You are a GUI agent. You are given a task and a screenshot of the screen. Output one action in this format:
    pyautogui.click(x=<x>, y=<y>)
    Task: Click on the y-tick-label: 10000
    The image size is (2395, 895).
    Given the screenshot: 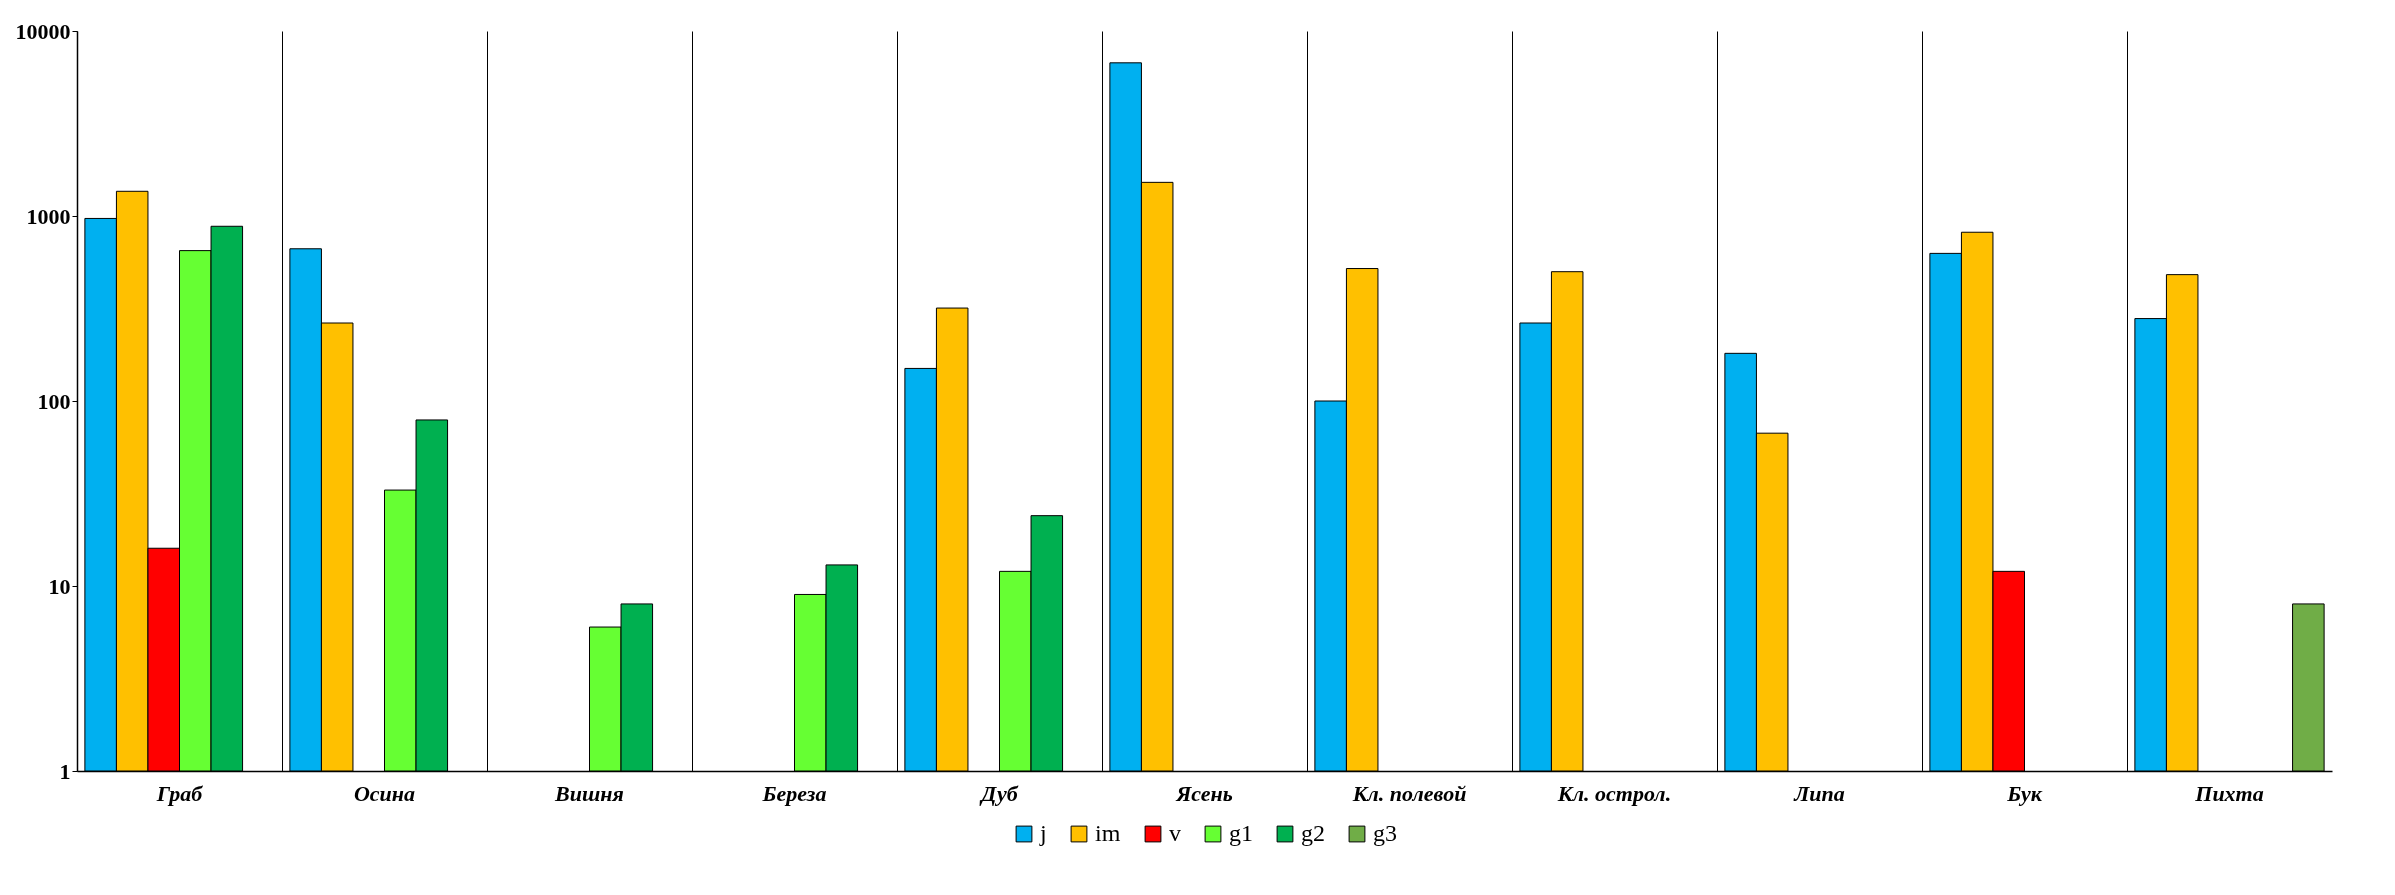 What is the action you would take?
    pyautogui.click(x=43, y=31)
    